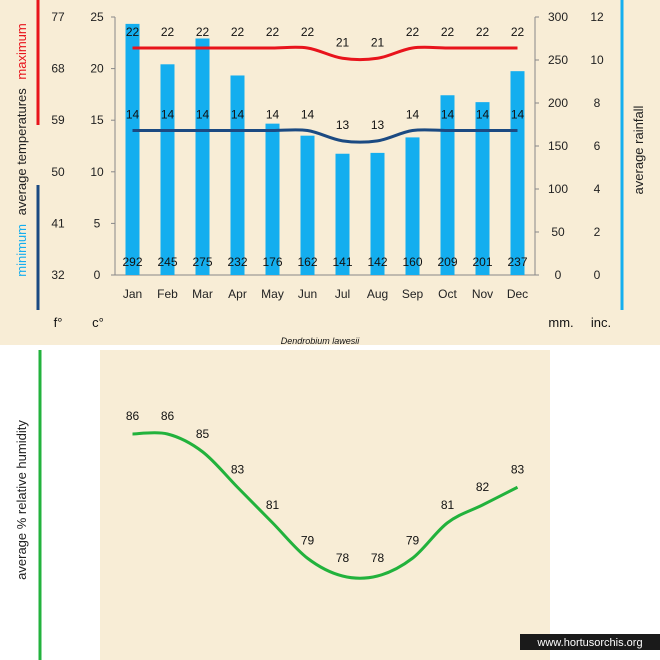  Describe the element at coordinates (597, 189) in the screenshot. I see `rainfall-inch-tick-label: 4` at that location.